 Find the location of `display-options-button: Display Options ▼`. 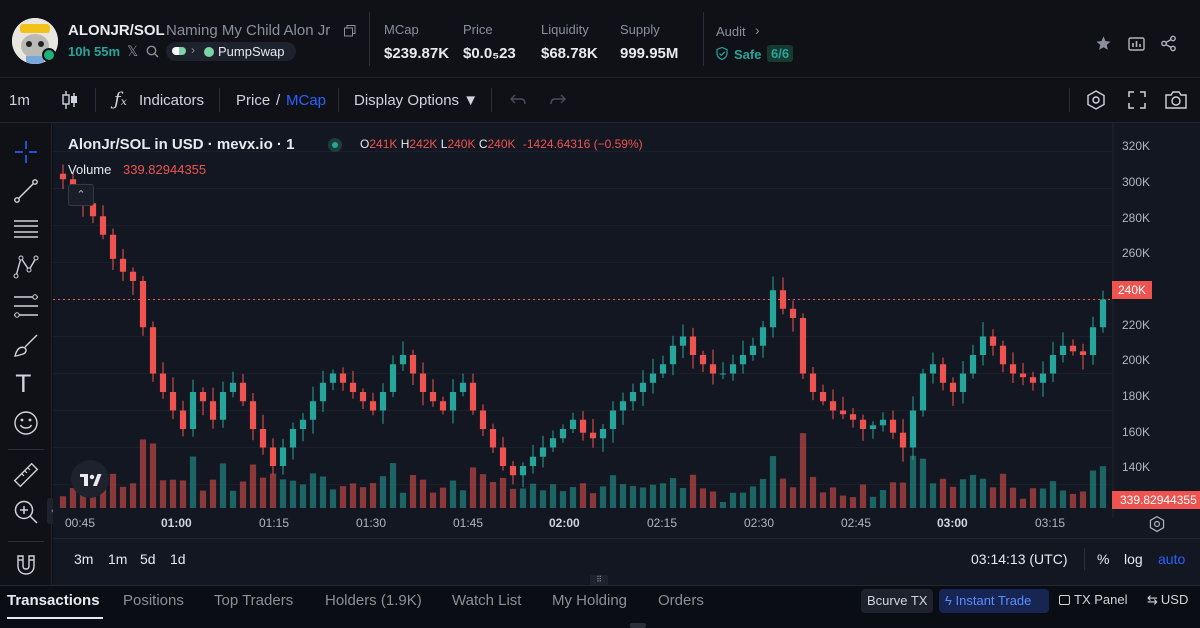

display-options-button: Display Options ▼ is located at coordinates (416, 100).